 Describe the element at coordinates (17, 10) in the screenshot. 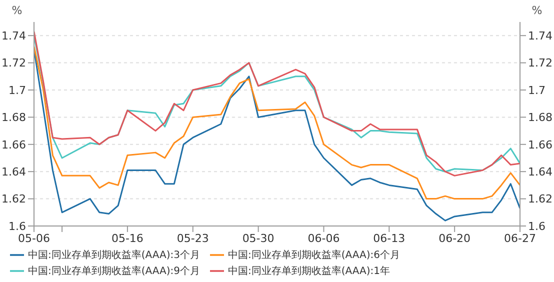

I see `y-axis-title: %` at that location.